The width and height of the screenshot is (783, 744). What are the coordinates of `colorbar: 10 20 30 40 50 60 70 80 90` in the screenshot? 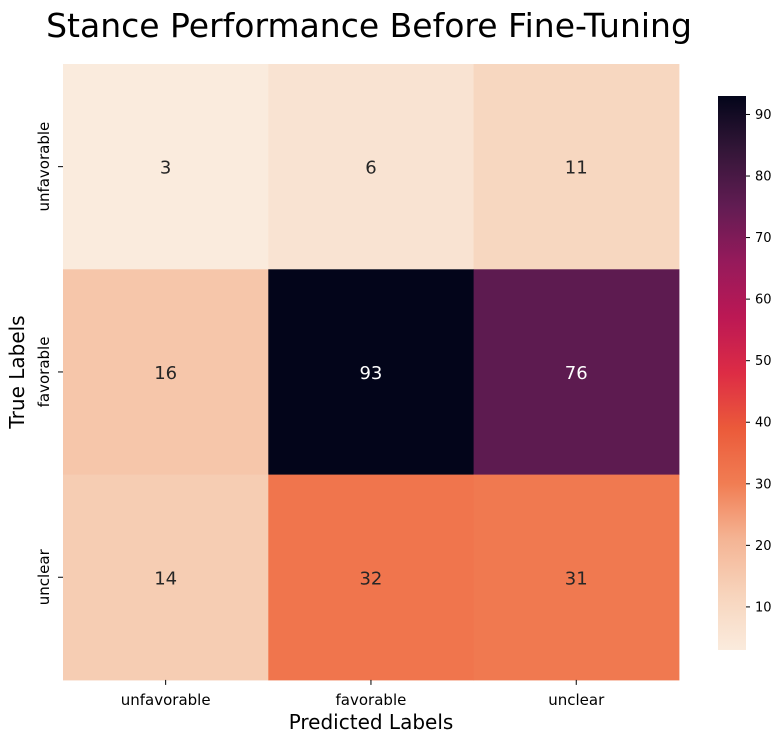 It's located at (745, 373).